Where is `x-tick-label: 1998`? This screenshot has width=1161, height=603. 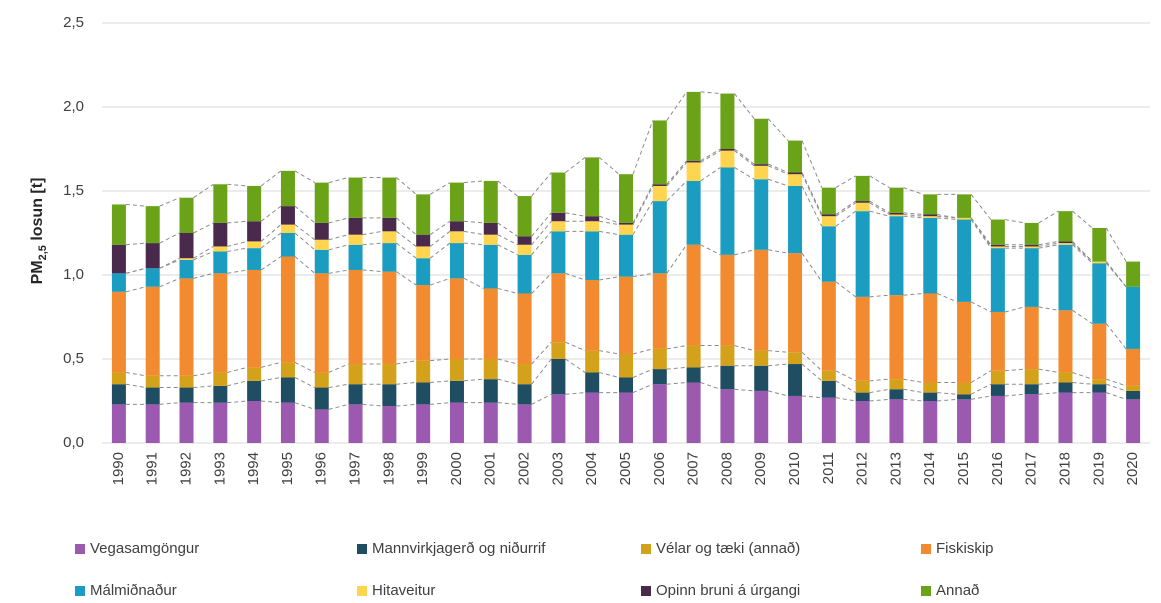
x-tick-label: 1998 is located at coordinates (388, 468).